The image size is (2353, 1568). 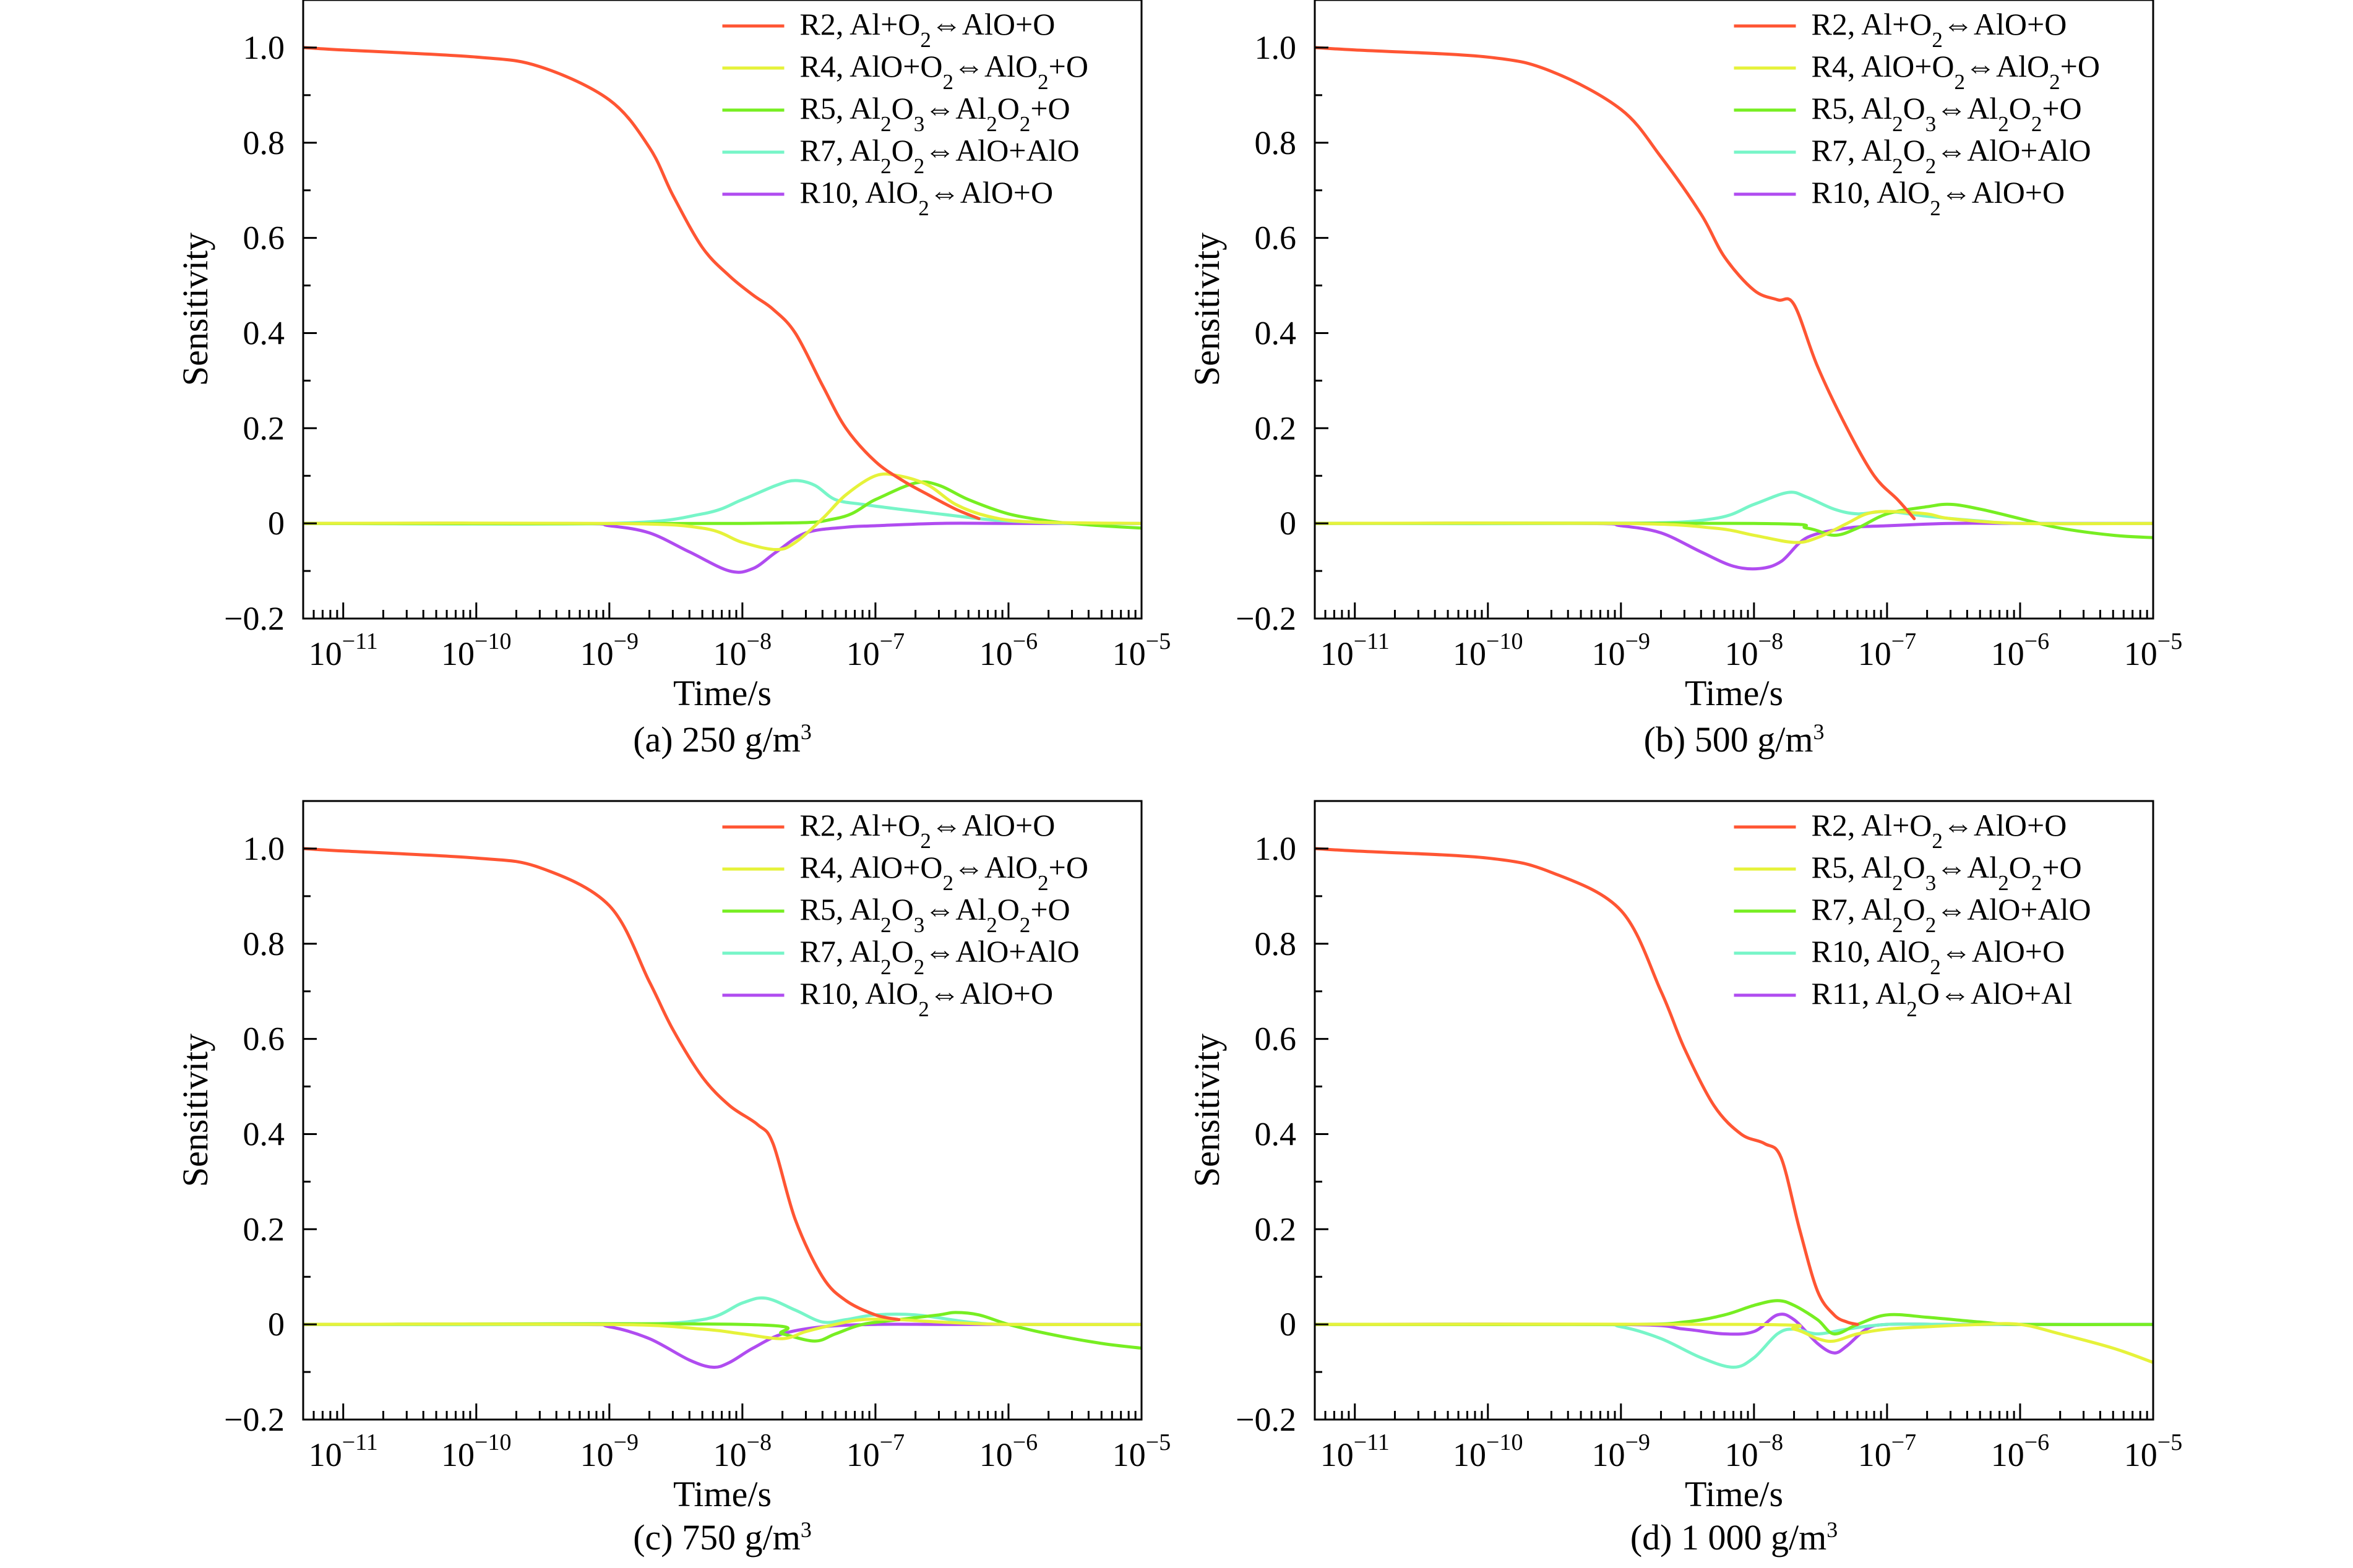 I want to click on panel-caption: (a) 250 g/m3, so click(x=722, y=739).